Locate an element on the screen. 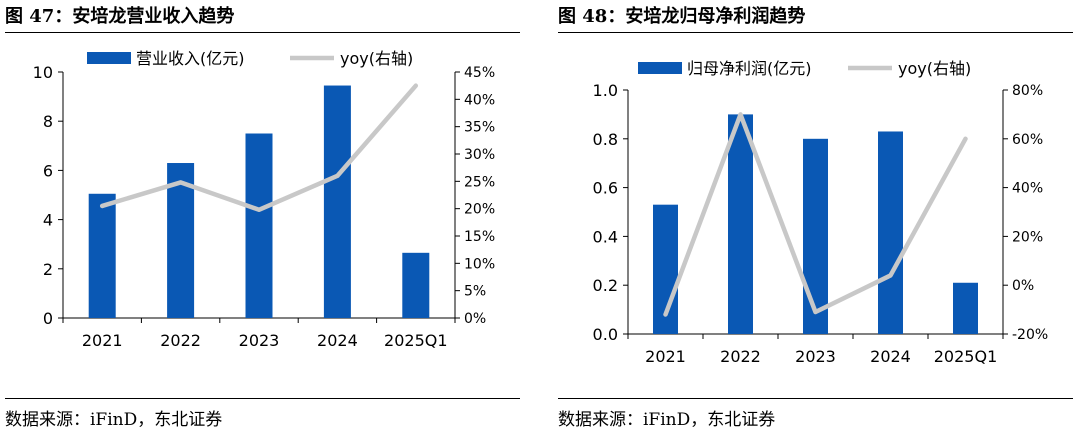 This screenshot has width=1080, height=435. right-axis-tick-label: 10% is located at coordinates (479, 264).